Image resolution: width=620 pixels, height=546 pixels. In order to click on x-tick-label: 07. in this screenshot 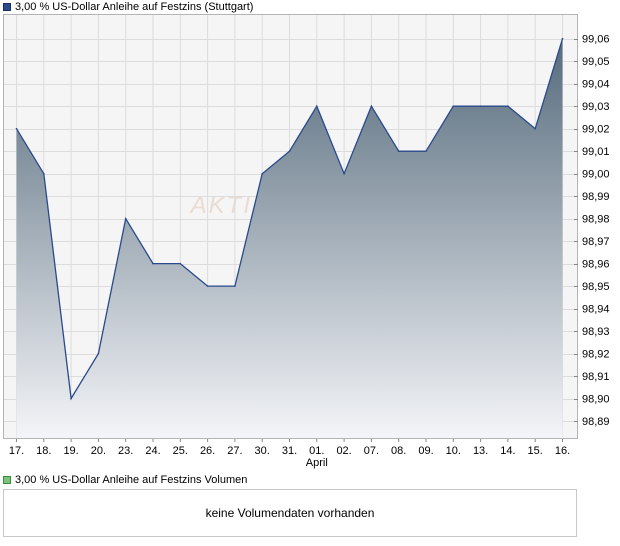, I will do `click(371, 451)`.